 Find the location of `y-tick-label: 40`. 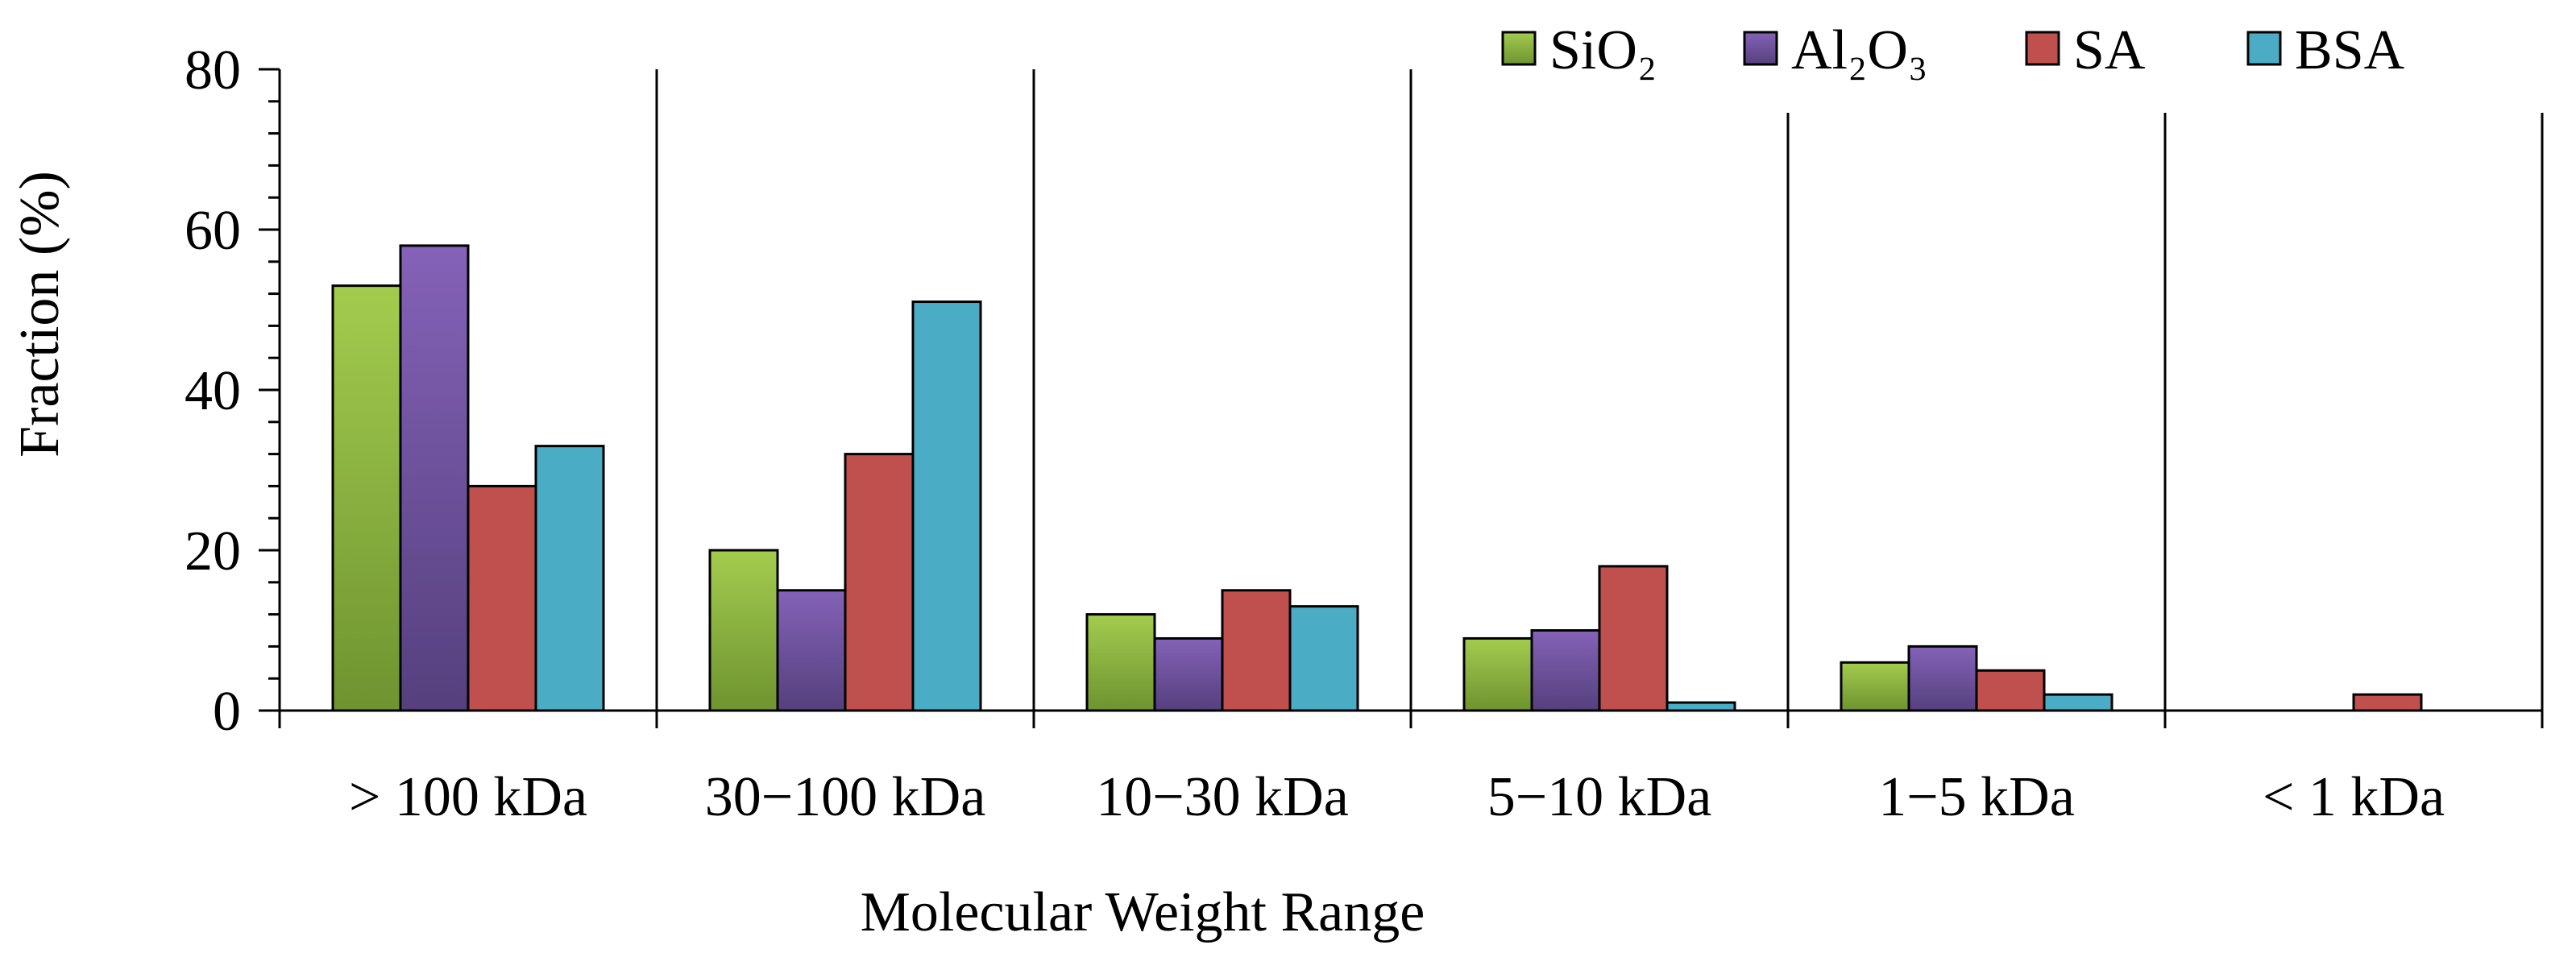

y-tick-label: 40 is located at coordinates (213, 391).